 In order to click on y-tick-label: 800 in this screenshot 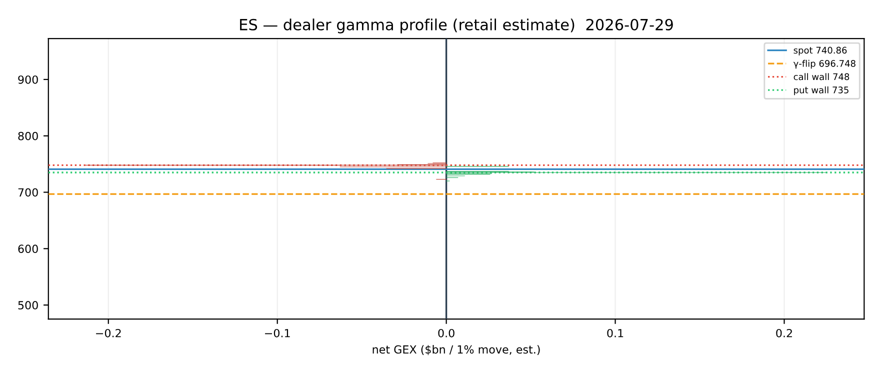, I will do `click(28, 136)`.